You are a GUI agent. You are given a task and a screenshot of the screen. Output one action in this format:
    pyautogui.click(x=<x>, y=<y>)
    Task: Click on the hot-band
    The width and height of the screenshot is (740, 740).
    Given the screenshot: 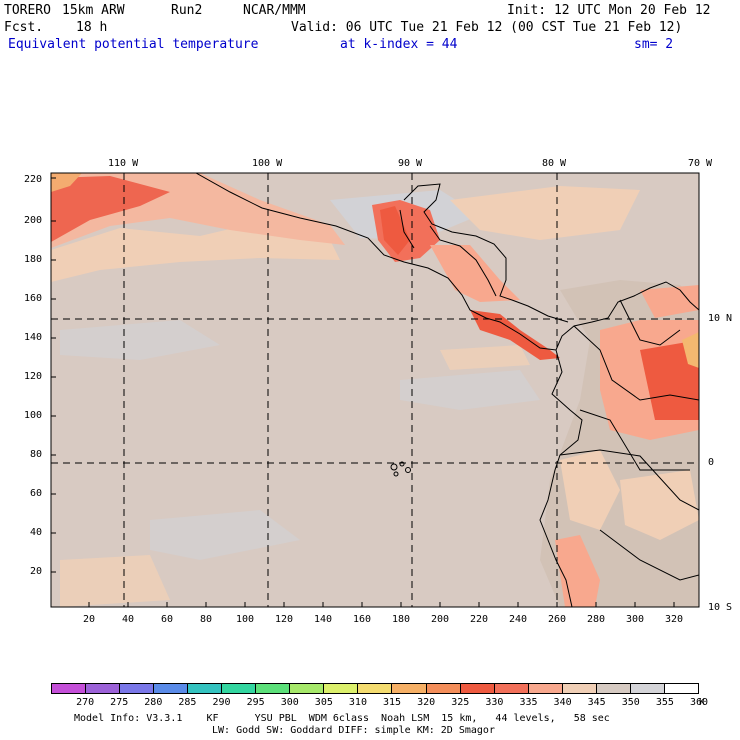 What is the action you would take?
    pyautogui.click(x=110, y=209)
    